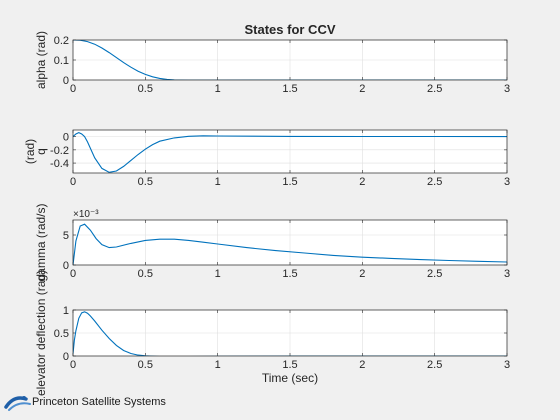 The width and height of the screenshot is (560, 420). What do you see at coordinates (41, 333) in the screenshot?
I see `y-axis-label: elevator deflection (rad)` at bounding box center [41, 333].